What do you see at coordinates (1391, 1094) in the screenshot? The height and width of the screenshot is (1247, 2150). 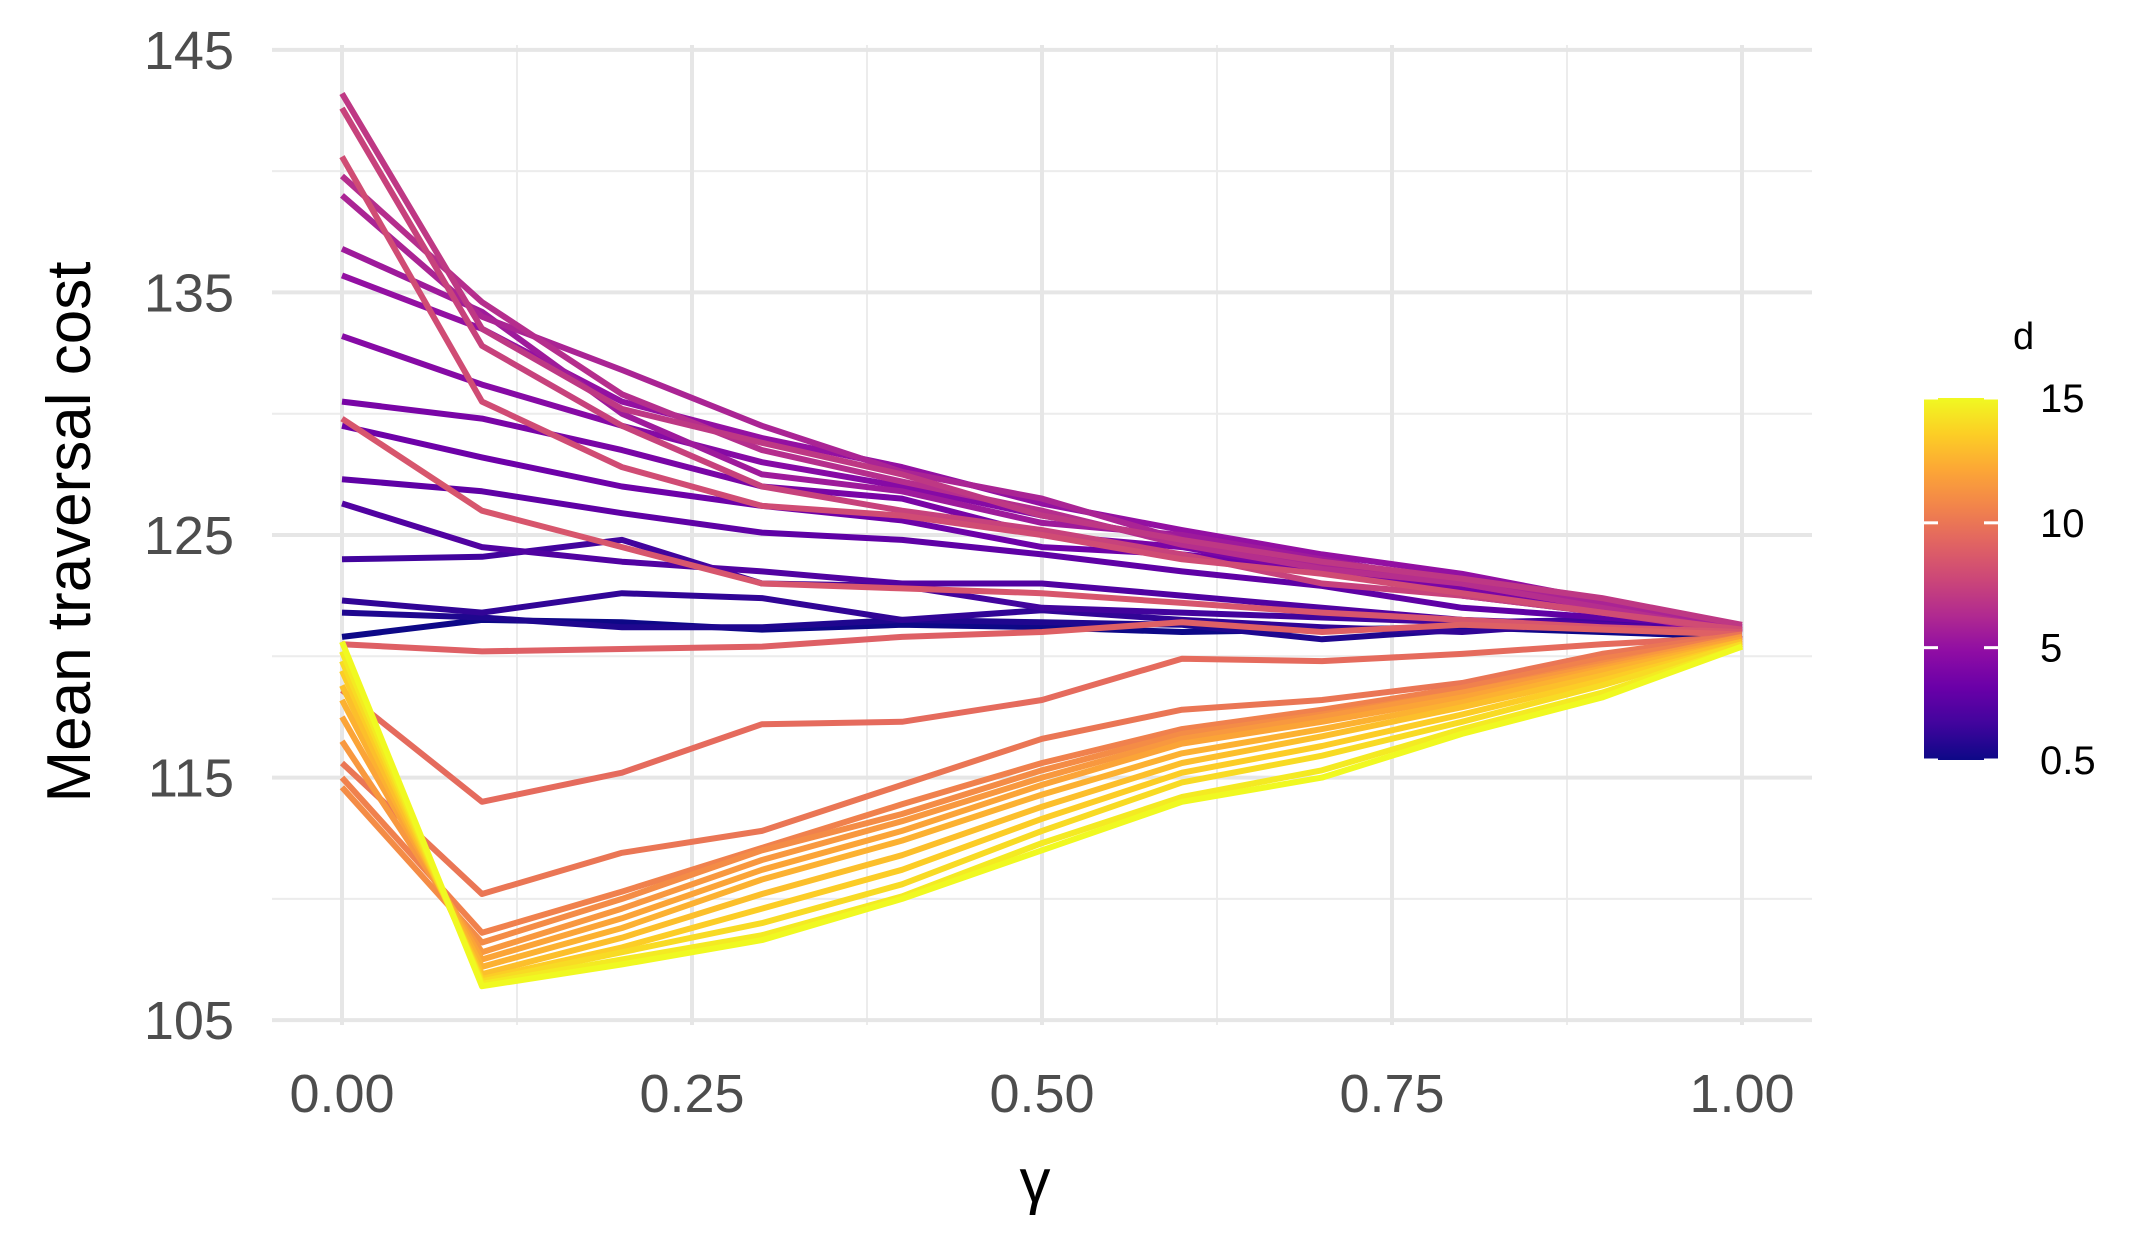 I see `x-tick-label: 0.75` at bounding box center [1391, 1094].